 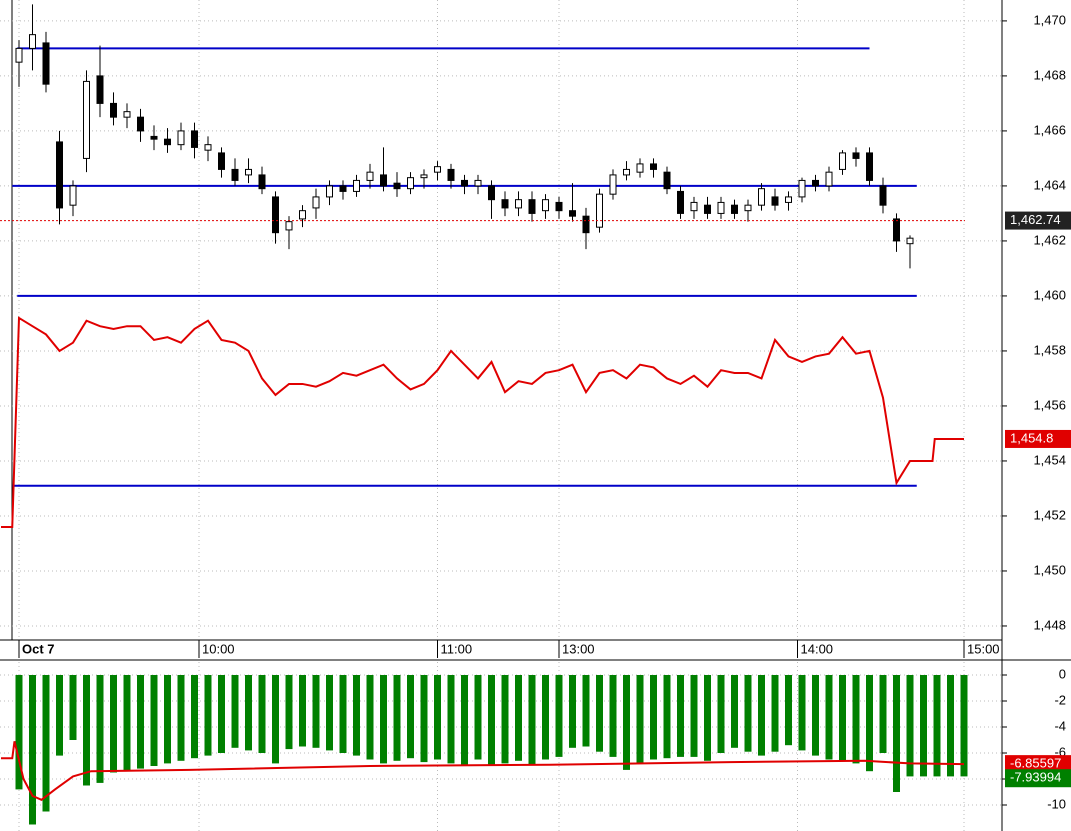 What do you see at coordinates (1031, 437) in the screenshot?
I see `price-marker-label: 1,454.8` at bounding box center [1031, 437].